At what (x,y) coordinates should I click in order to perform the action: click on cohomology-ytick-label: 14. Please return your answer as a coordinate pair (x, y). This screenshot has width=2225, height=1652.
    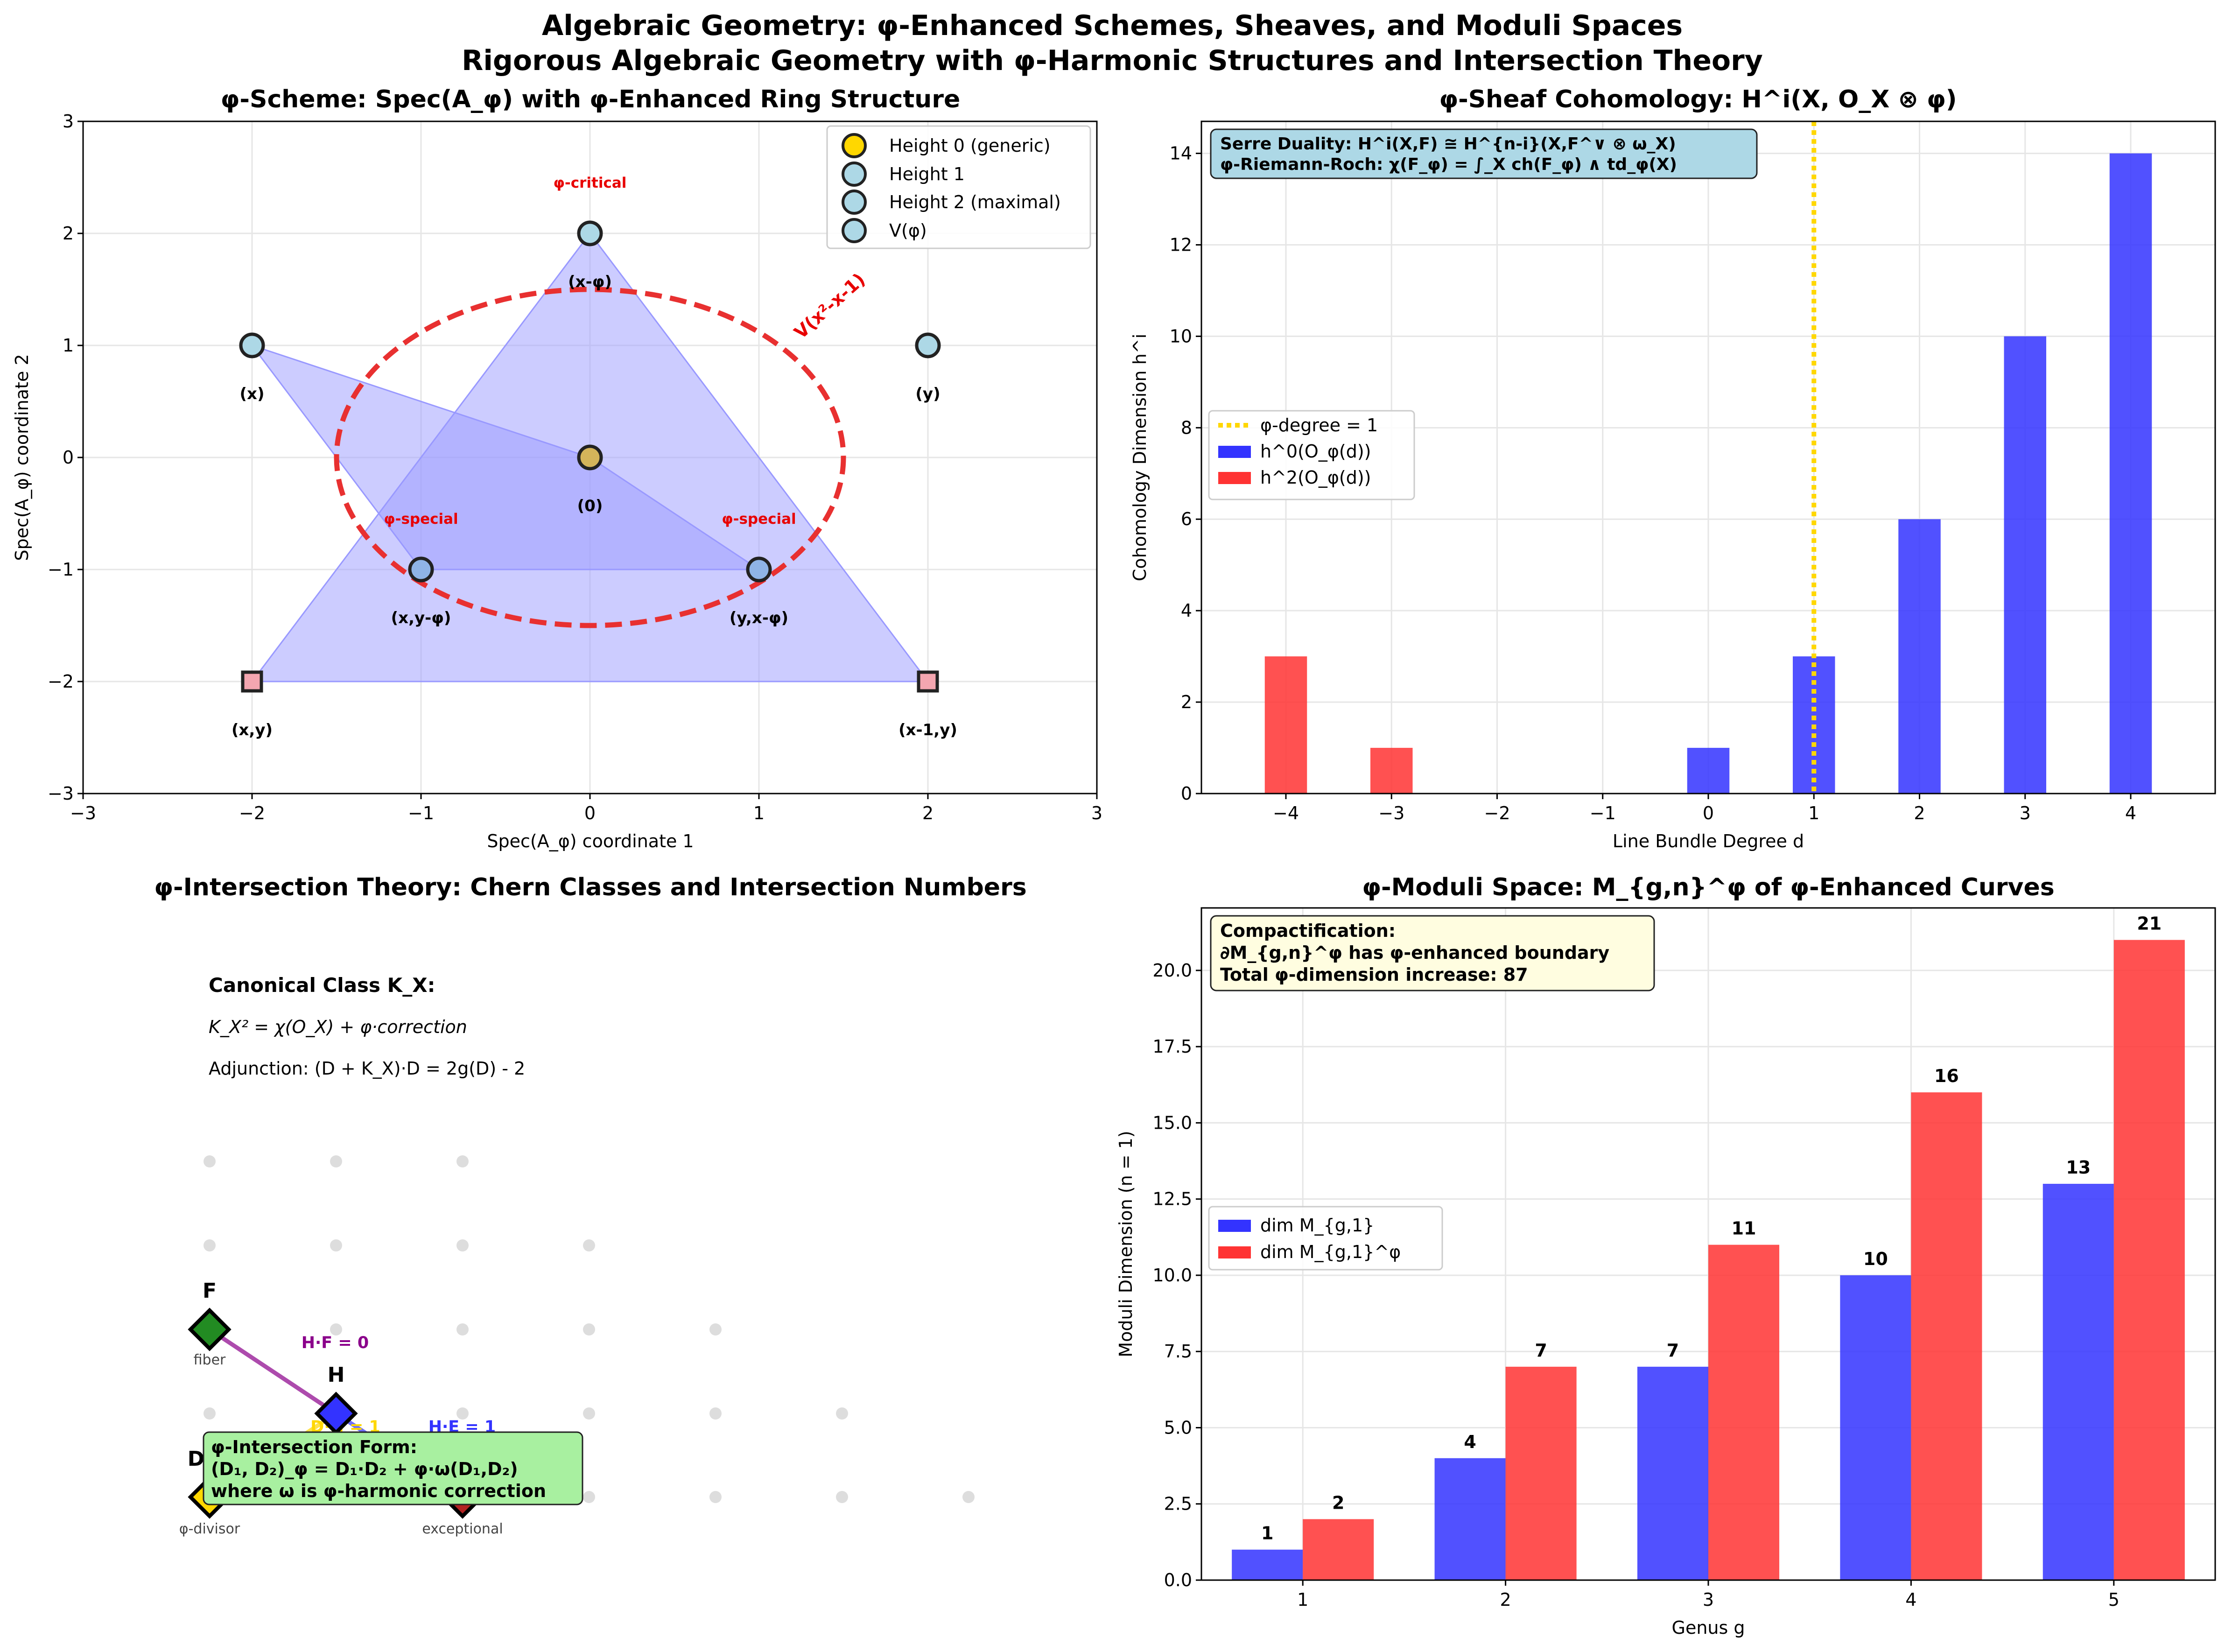
    Looking at the image, I should click on (1181, 153).